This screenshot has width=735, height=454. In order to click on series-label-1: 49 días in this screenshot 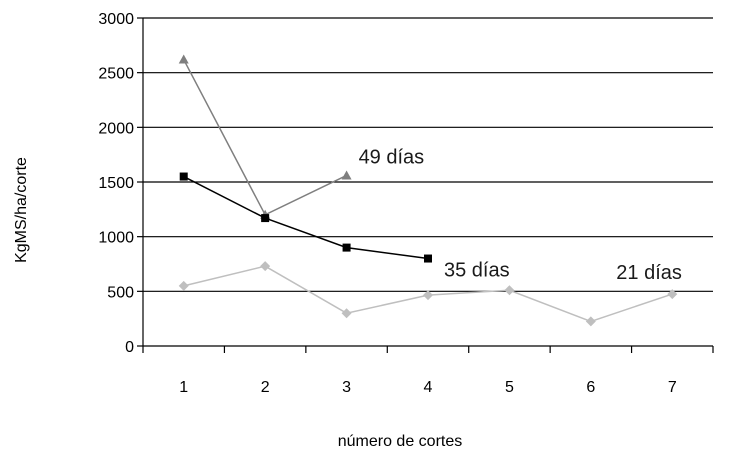, I will do `click(392, 157)`.